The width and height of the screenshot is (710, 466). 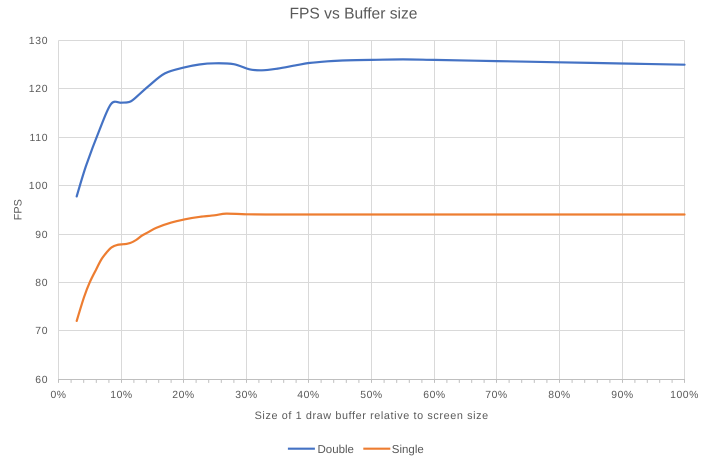 What do you see at coordinates (336, 450) in the screenshot?
I see `svg-text: Double` at bounding box center [336, 450].